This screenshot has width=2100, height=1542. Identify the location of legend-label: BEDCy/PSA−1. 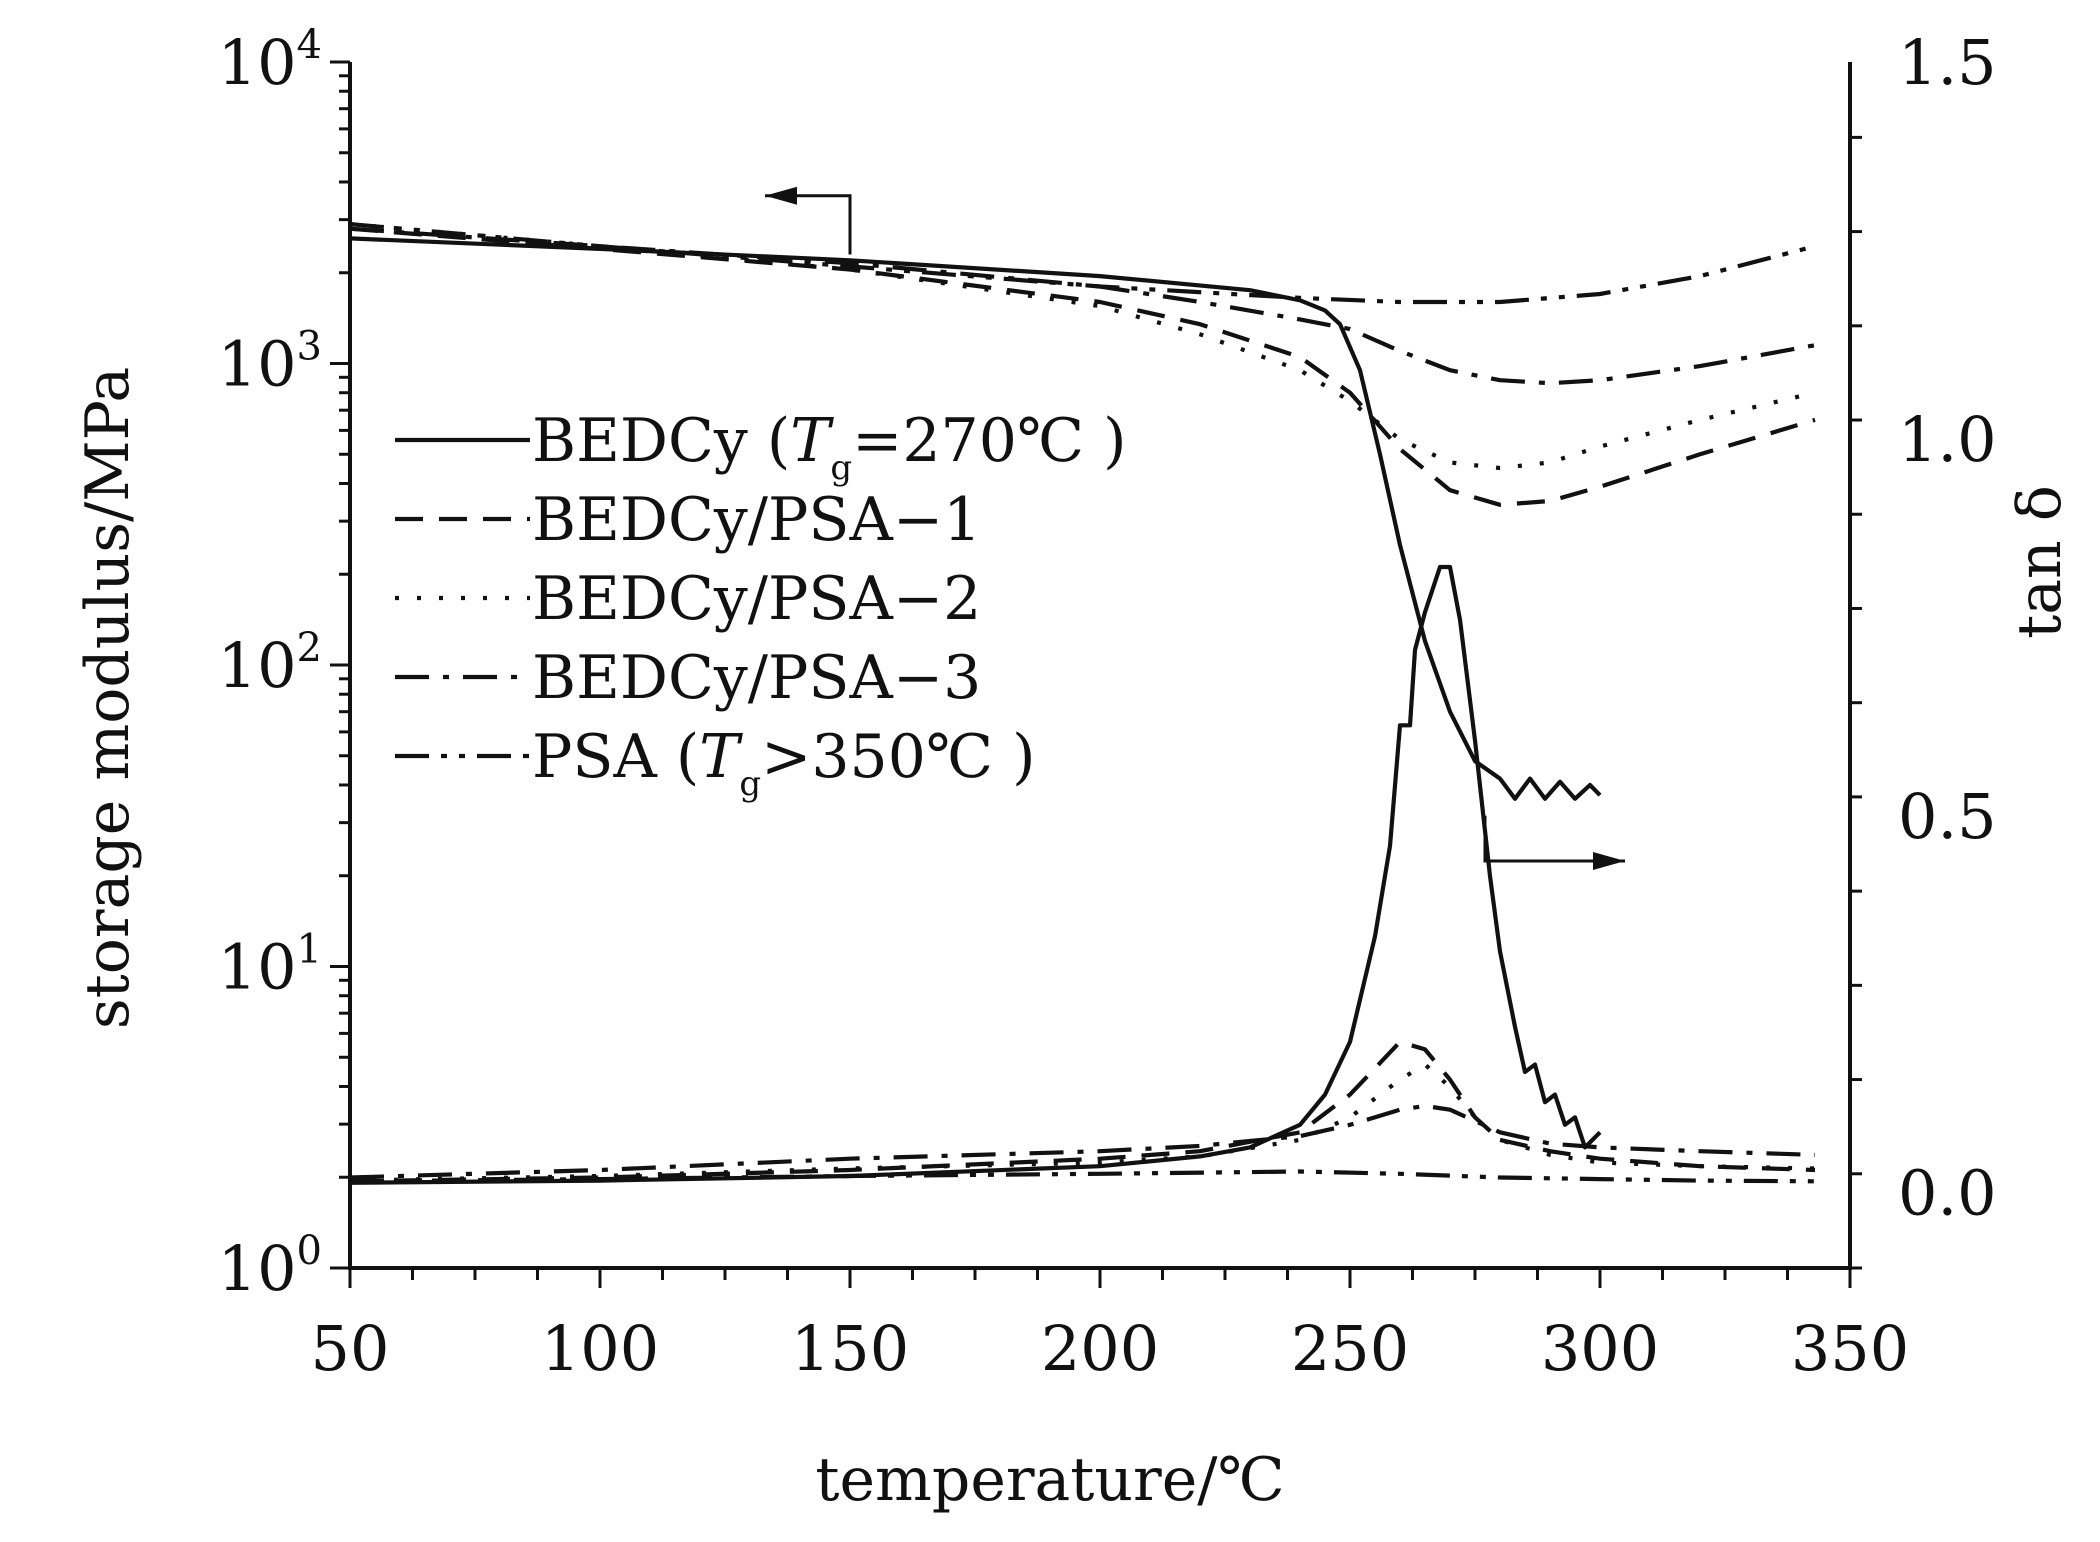
(756, 520).